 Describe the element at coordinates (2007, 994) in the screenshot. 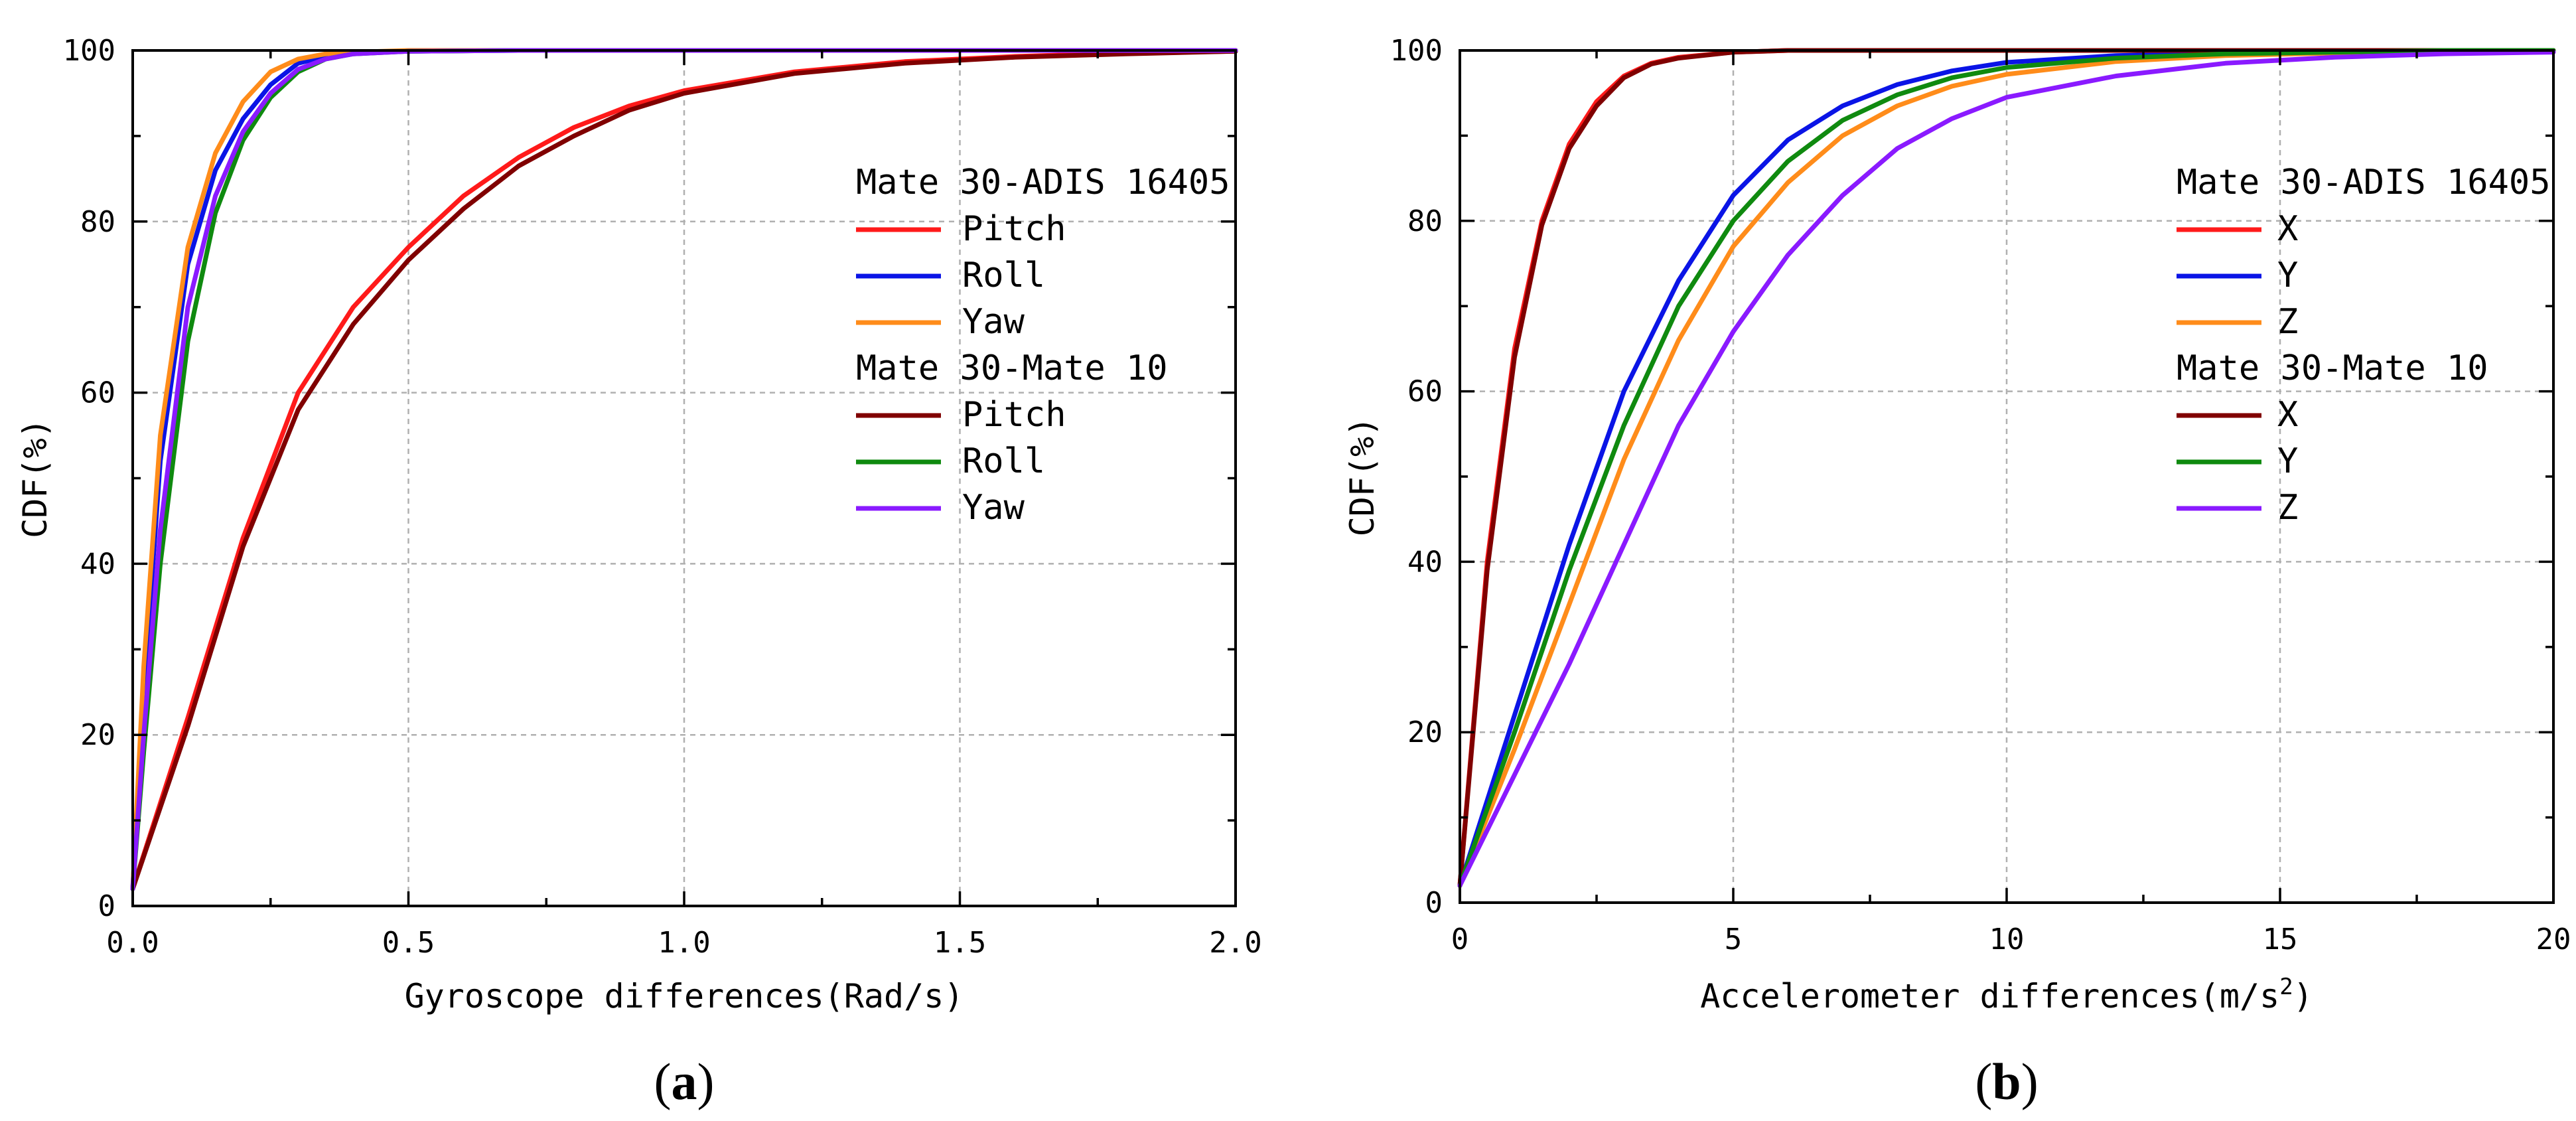

I see `x-axis-title: Accelerometer differences(m/s2)` at that location.